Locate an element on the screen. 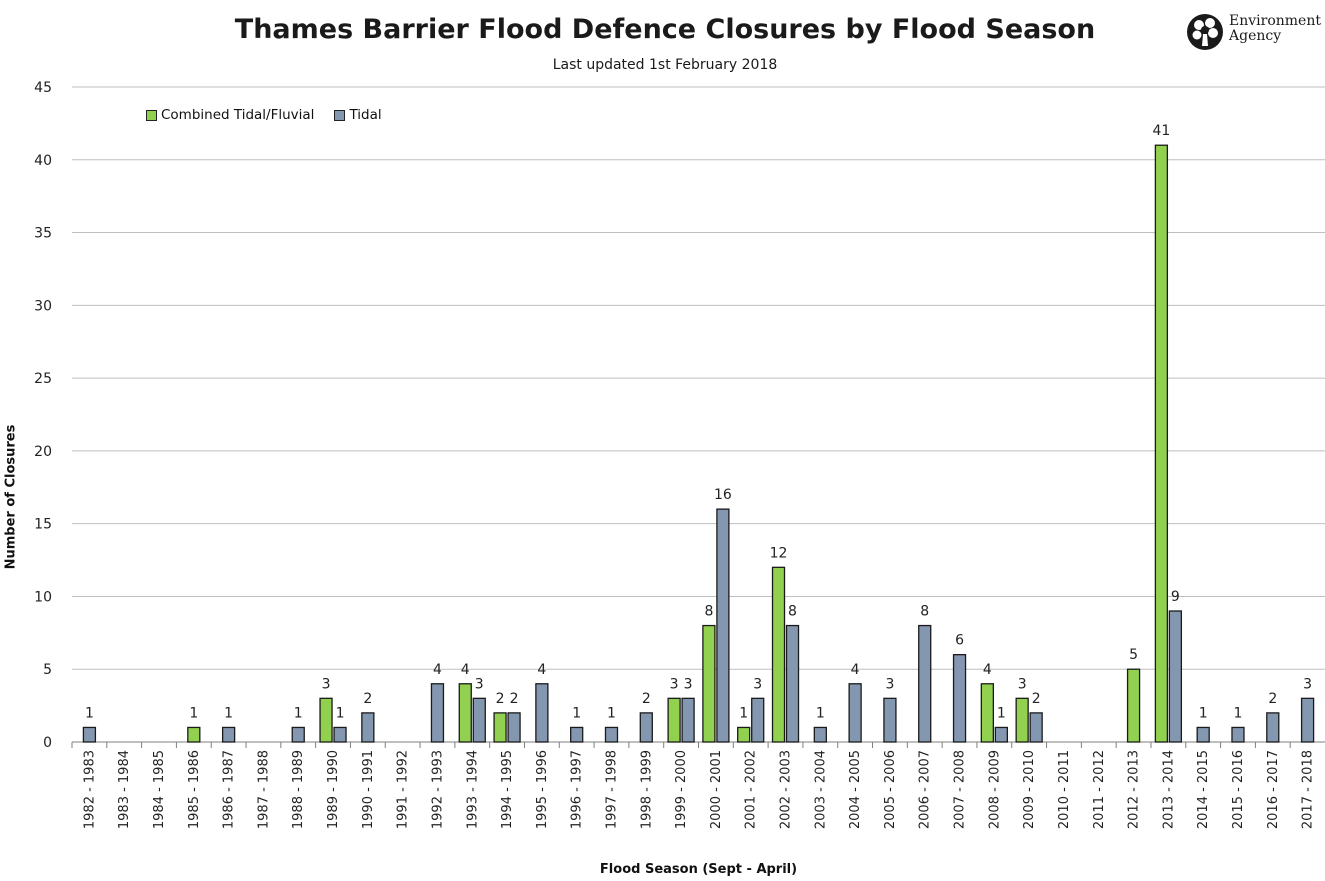 The image size is (1325, 881). data-label: 12 is located at coordinates (779, 553).